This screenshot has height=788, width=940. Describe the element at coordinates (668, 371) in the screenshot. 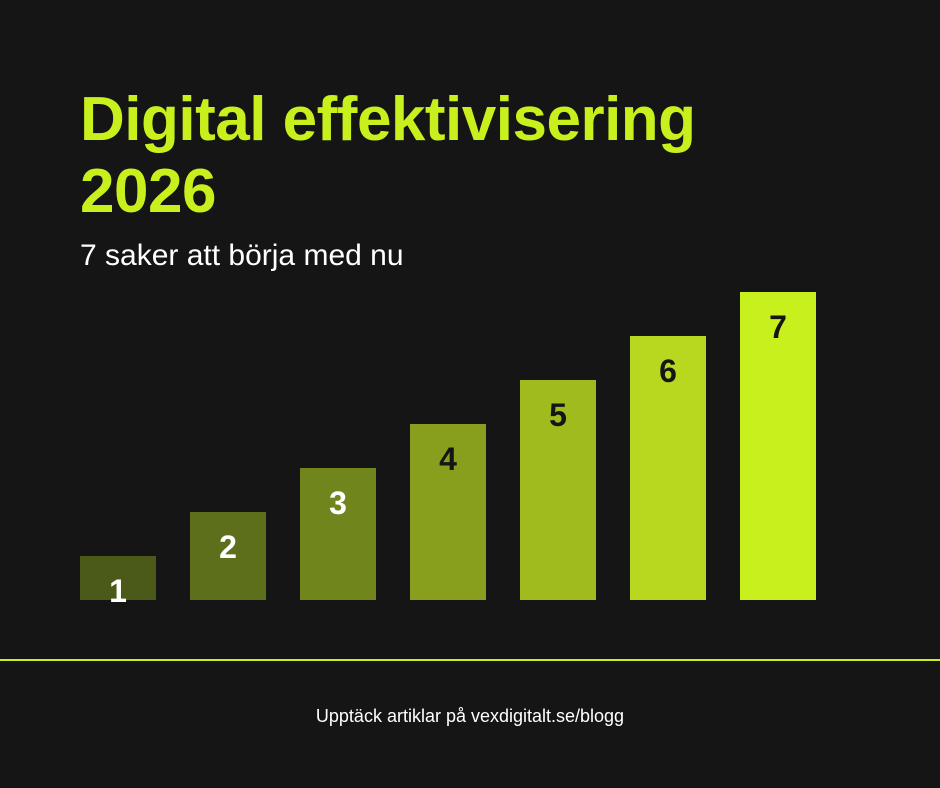

I see `bar-label-6: 6` at that location.